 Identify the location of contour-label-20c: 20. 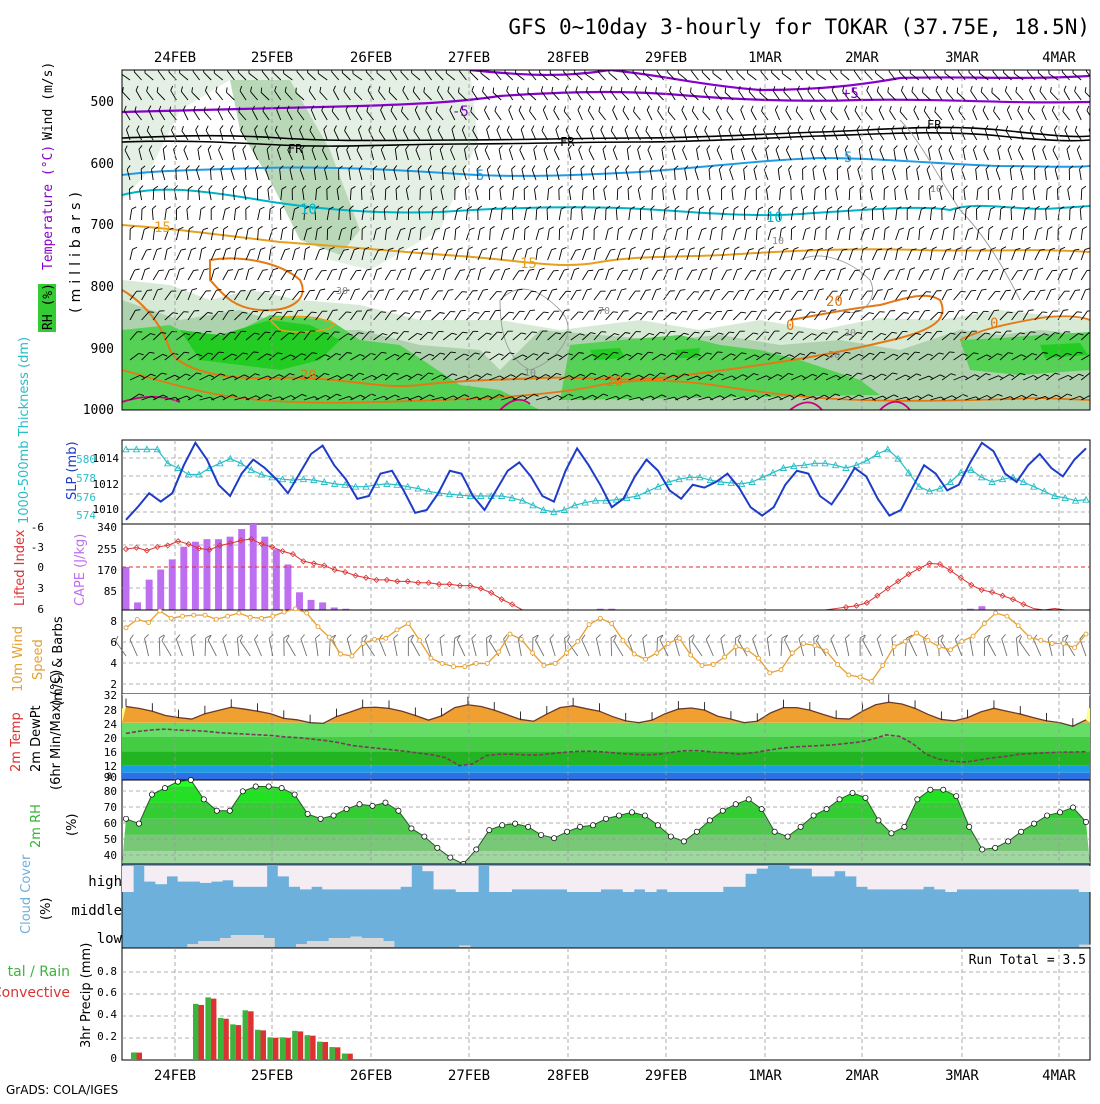
(308, 376).